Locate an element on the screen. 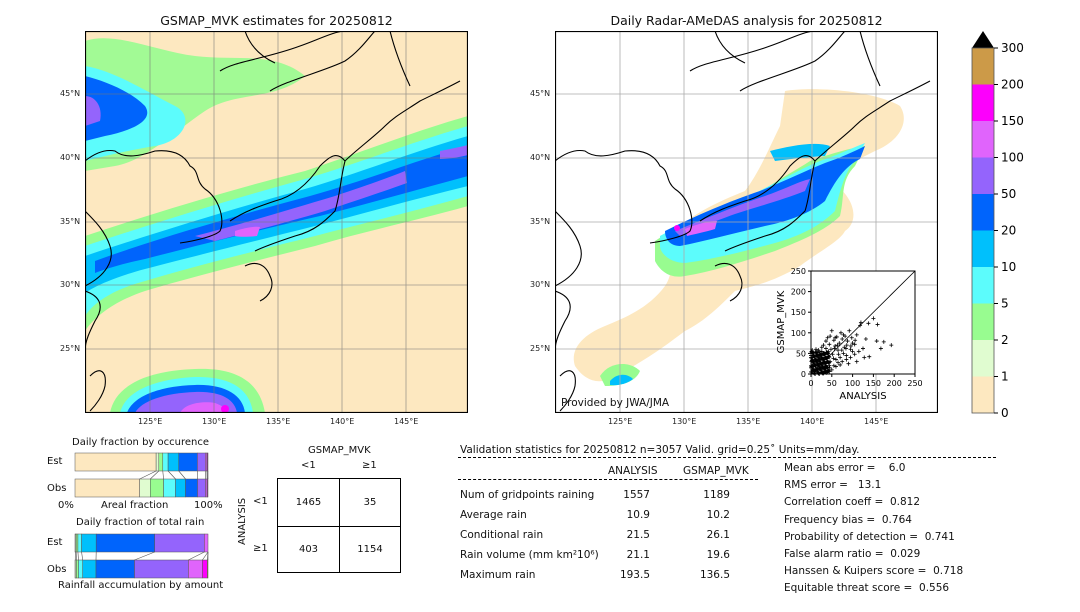 The image size is (1080, 612). contingency-cell: 1154 is located at coordinates (370, 549).